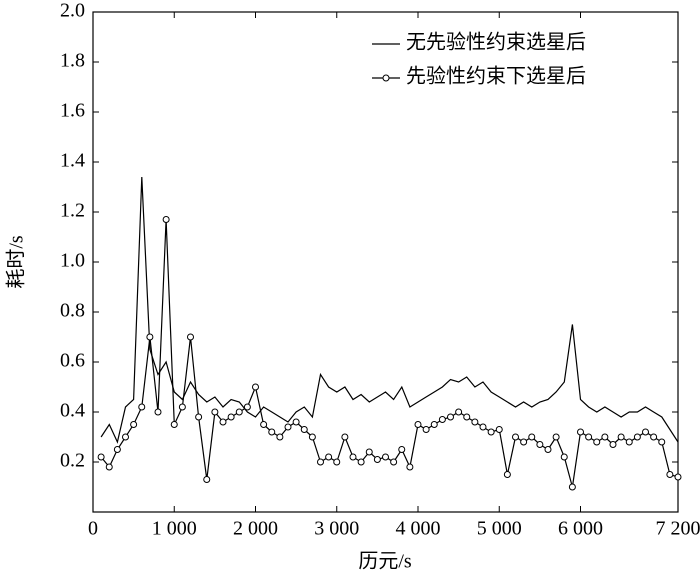 The height and width of the screenshot is (578, 700). What do you see at coordinates (72, 111) in the screenshot?
I see `y-tick-label: 1.6` at bounding box center [72, 111].